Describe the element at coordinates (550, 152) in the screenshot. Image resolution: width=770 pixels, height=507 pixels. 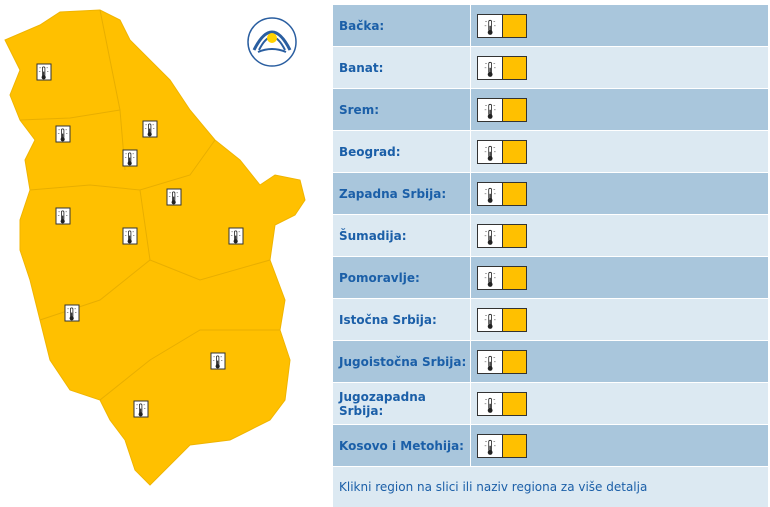
I see `region-row: Beograd:` at that location.